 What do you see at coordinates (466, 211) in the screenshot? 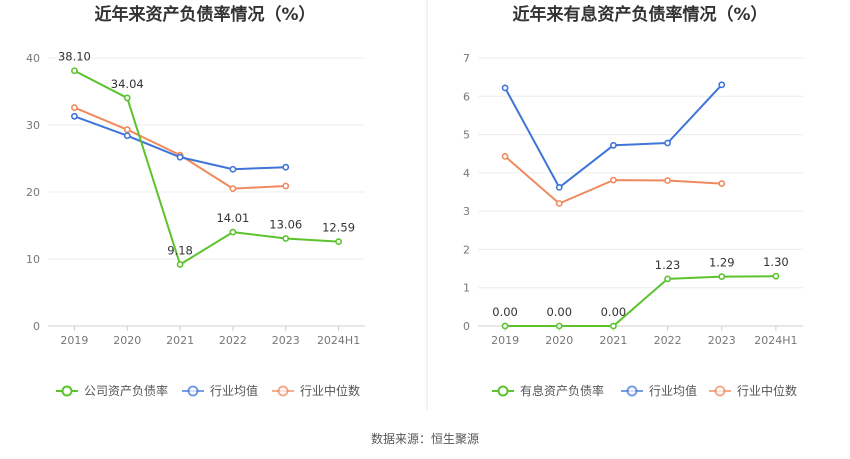
I see `y-tick-label: 3` at bounding box center [466, 211].